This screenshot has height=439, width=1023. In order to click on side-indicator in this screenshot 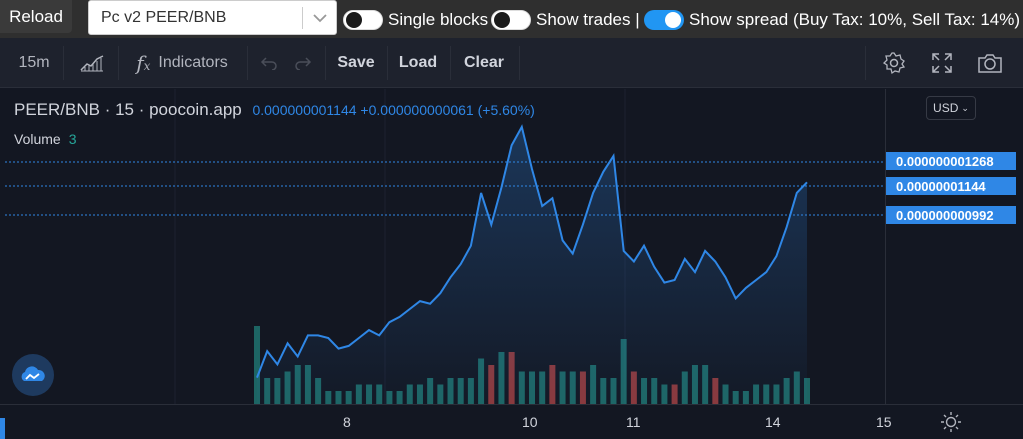, I will do `click(2, 428)`.